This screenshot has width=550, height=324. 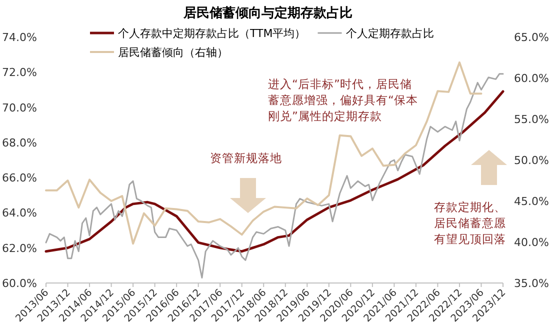 I want to click on legend-label: 个人存款中定期存款占比（TTM平均）, so click(x=212, y=33).